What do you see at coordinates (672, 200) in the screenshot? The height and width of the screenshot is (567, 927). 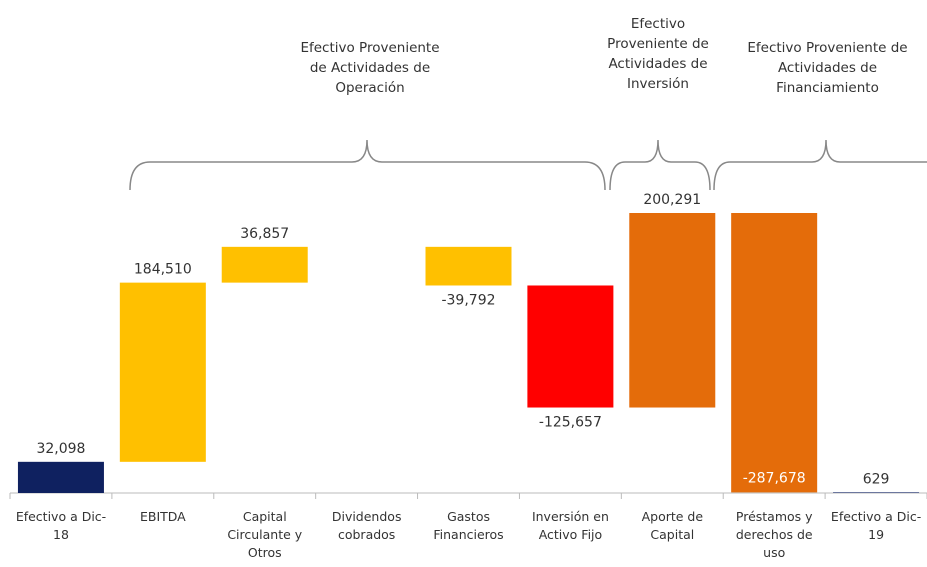 I see `value-label: 200,291` at bounding box center [672, 200].